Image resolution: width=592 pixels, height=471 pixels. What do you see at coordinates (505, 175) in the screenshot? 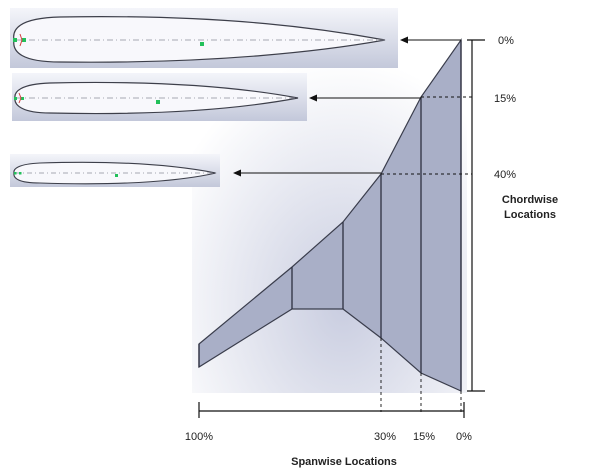
I see `chordwise-label-40: 40%` at bounding box center [505, 175].